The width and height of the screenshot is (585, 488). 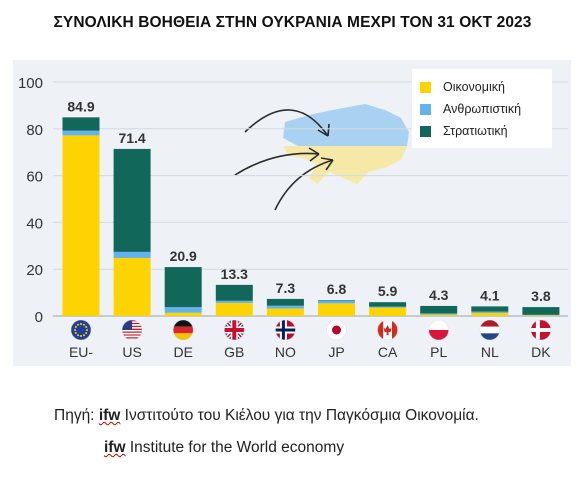 What do you see at coordinates (132, 200) in the screenshot?
I see `bar-us-military` at bounding box center [132, 200].